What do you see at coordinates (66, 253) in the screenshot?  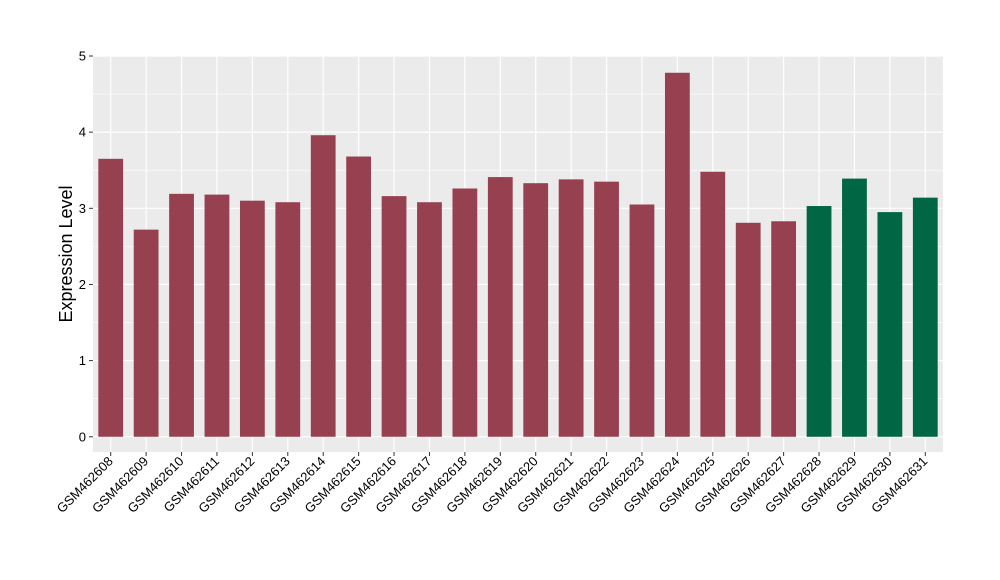 I see `y-axis-title: Expression Level` at bounding box center [66, 253].